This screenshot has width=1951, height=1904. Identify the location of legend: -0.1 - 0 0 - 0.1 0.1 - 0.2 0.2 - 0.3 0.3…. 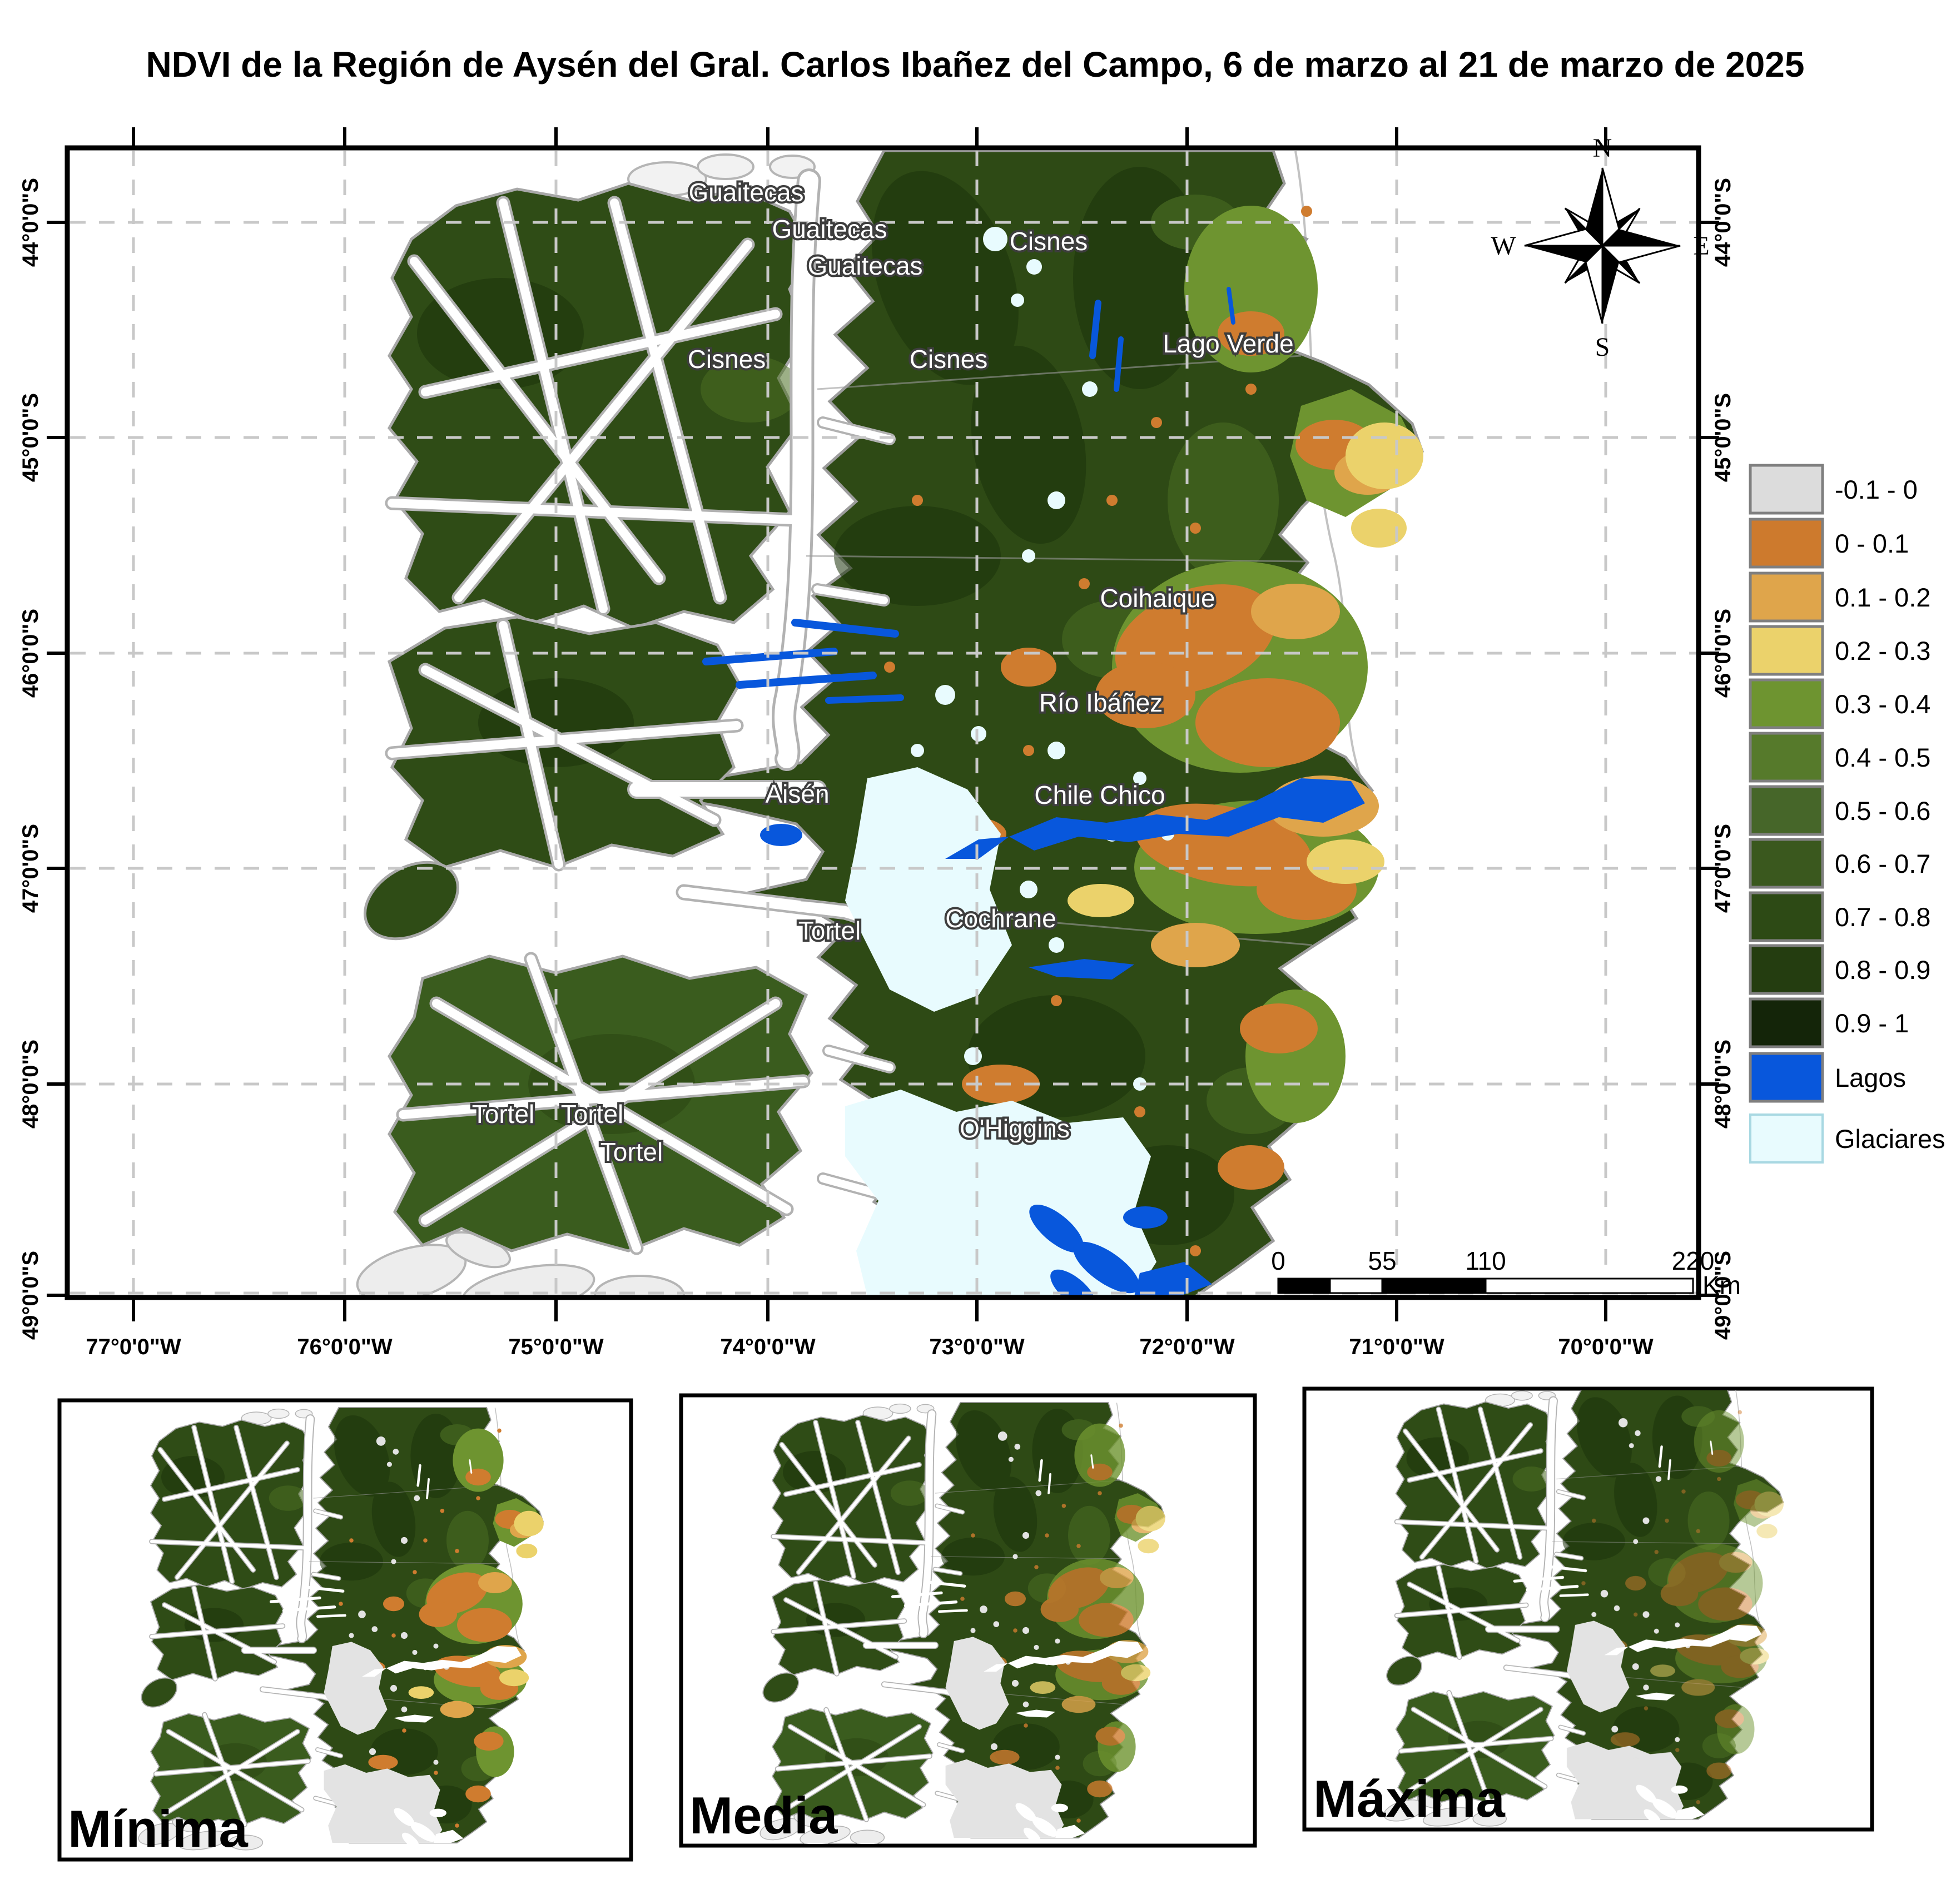
(1847, 814).